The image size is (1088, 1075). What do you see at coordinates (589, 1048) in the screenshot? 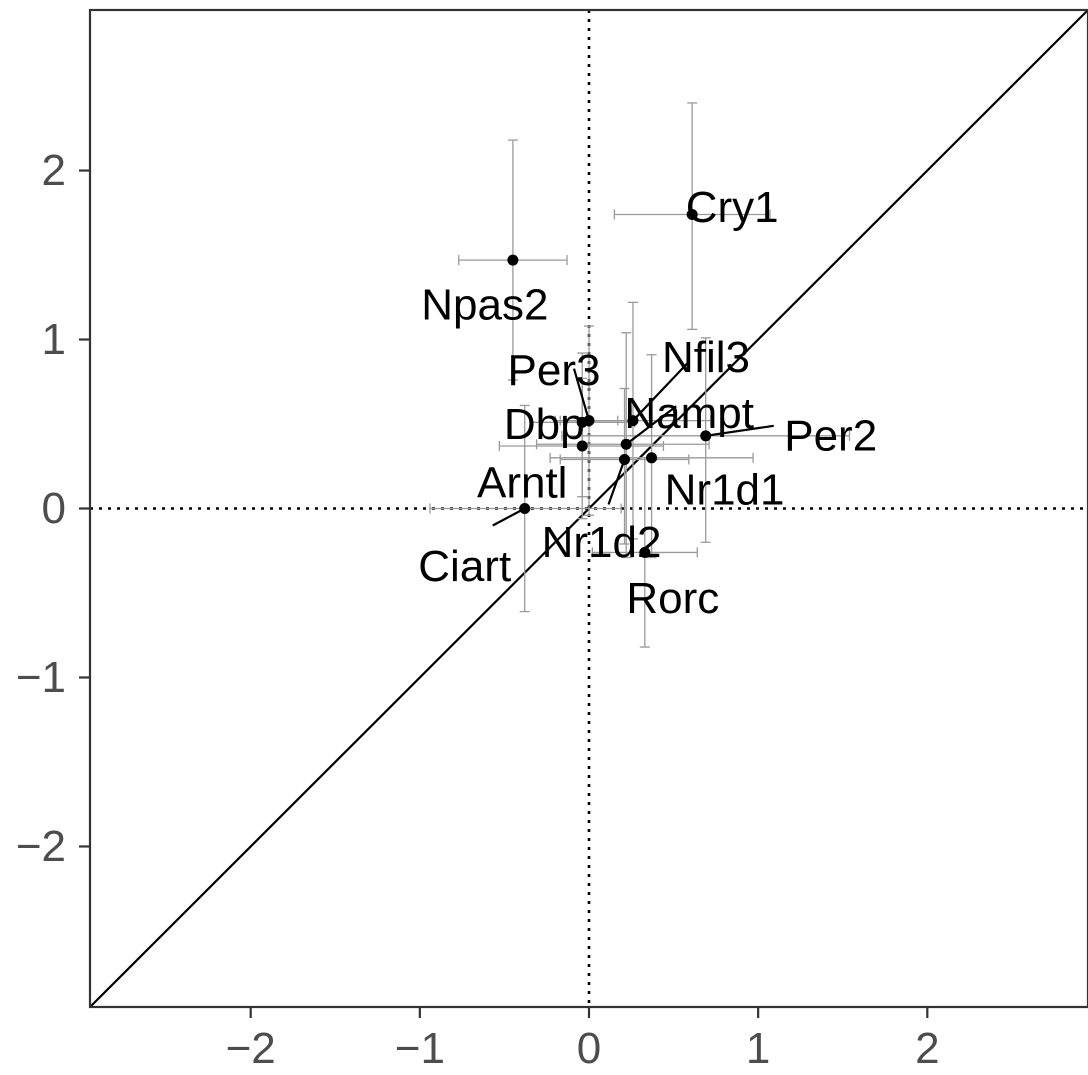
I see `x-tick-label-2: 0` at bounding box center [589, 1048].